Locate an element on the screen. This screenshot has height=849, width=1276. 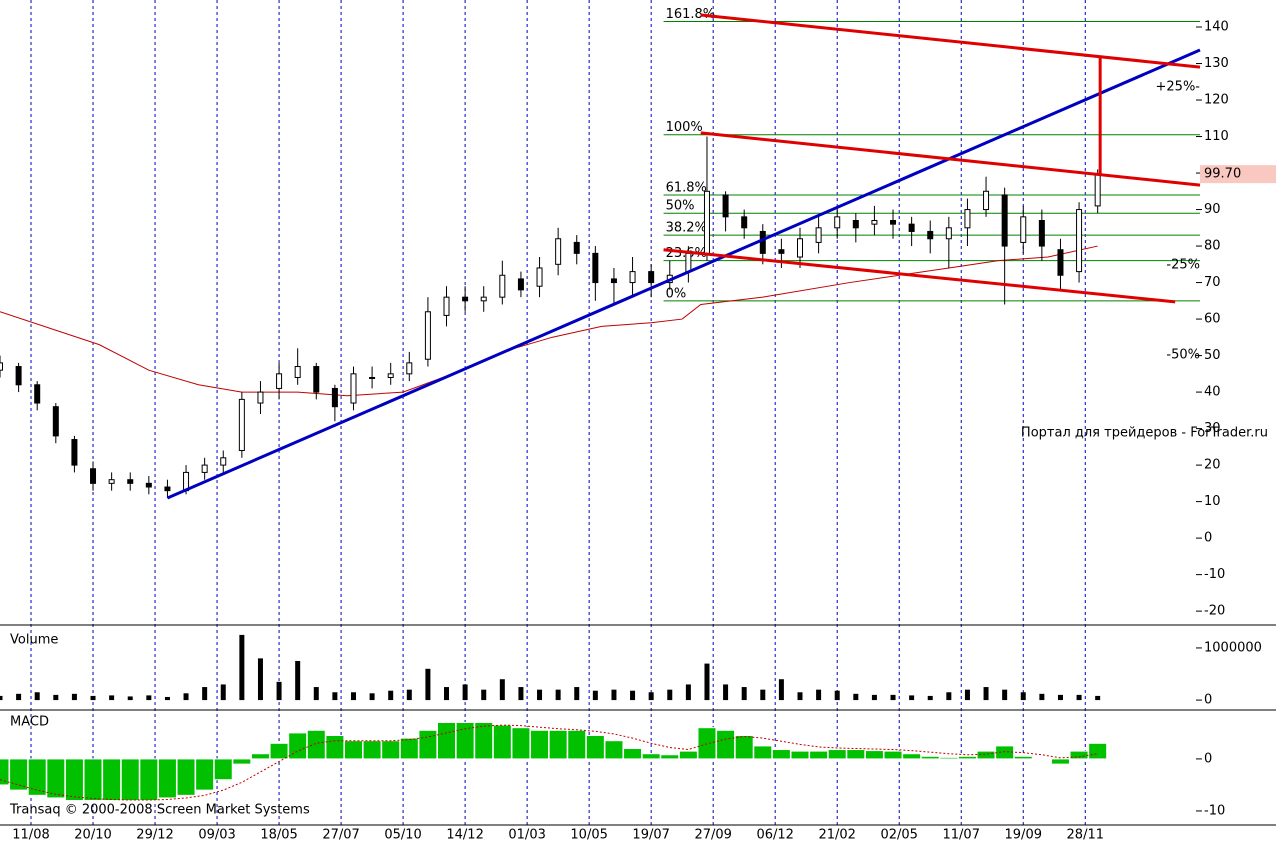
y-tick-label: 60 is located at coordinates (1212, 319).